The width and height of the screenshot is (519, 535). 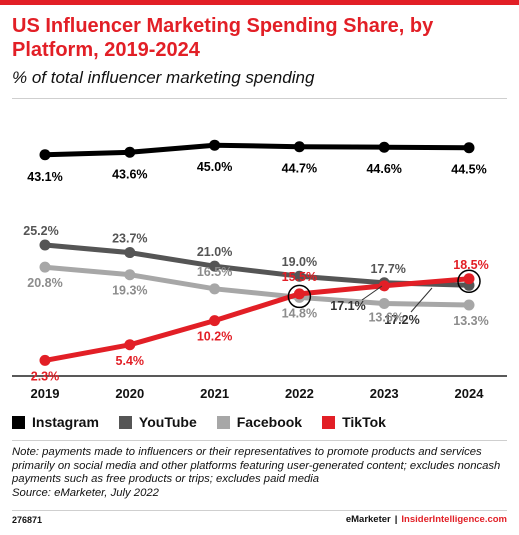 What do you see at coordinates (215, 266) in the screenshot?
I see `data-point-youtube-2021` at bounding box center [215, 266].